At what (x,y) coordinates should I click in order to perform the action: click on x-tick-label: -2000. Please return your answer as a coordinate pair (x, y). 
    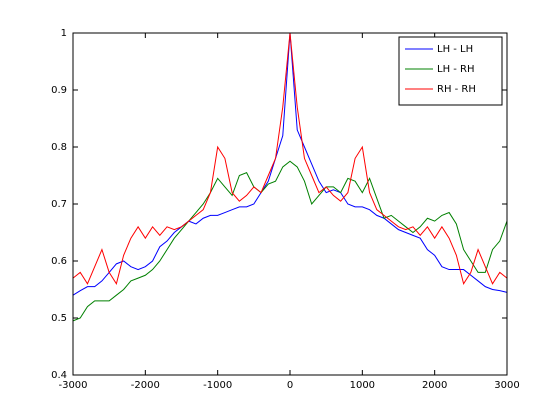
    Looking at the image, I should click on (145, 385).